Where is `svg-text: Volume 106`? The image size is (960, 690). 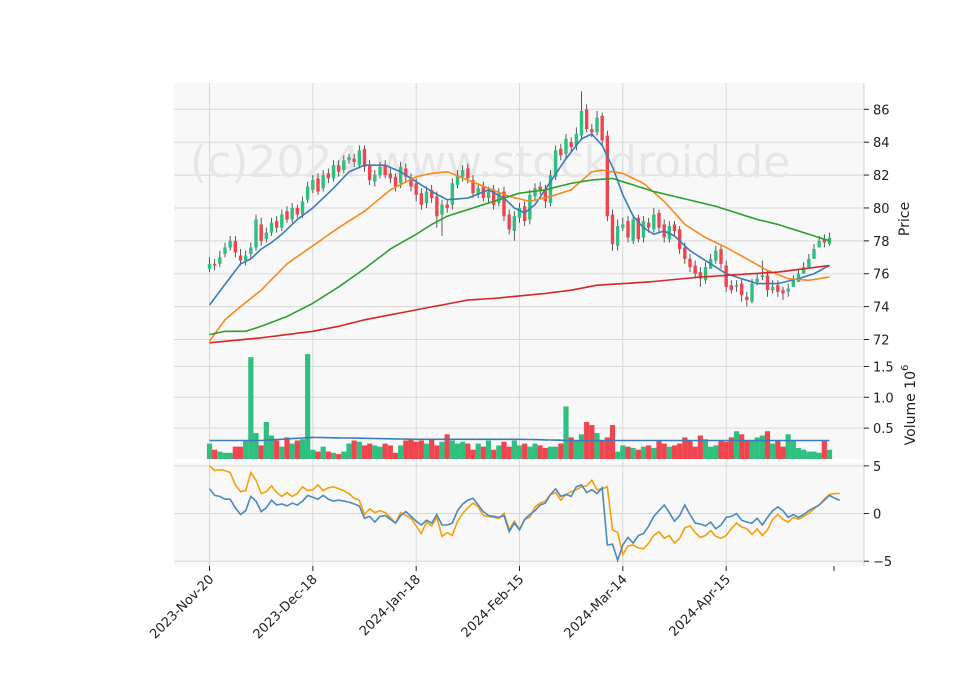
svg-text: Volume 106 is located at coordinates (909, 405).